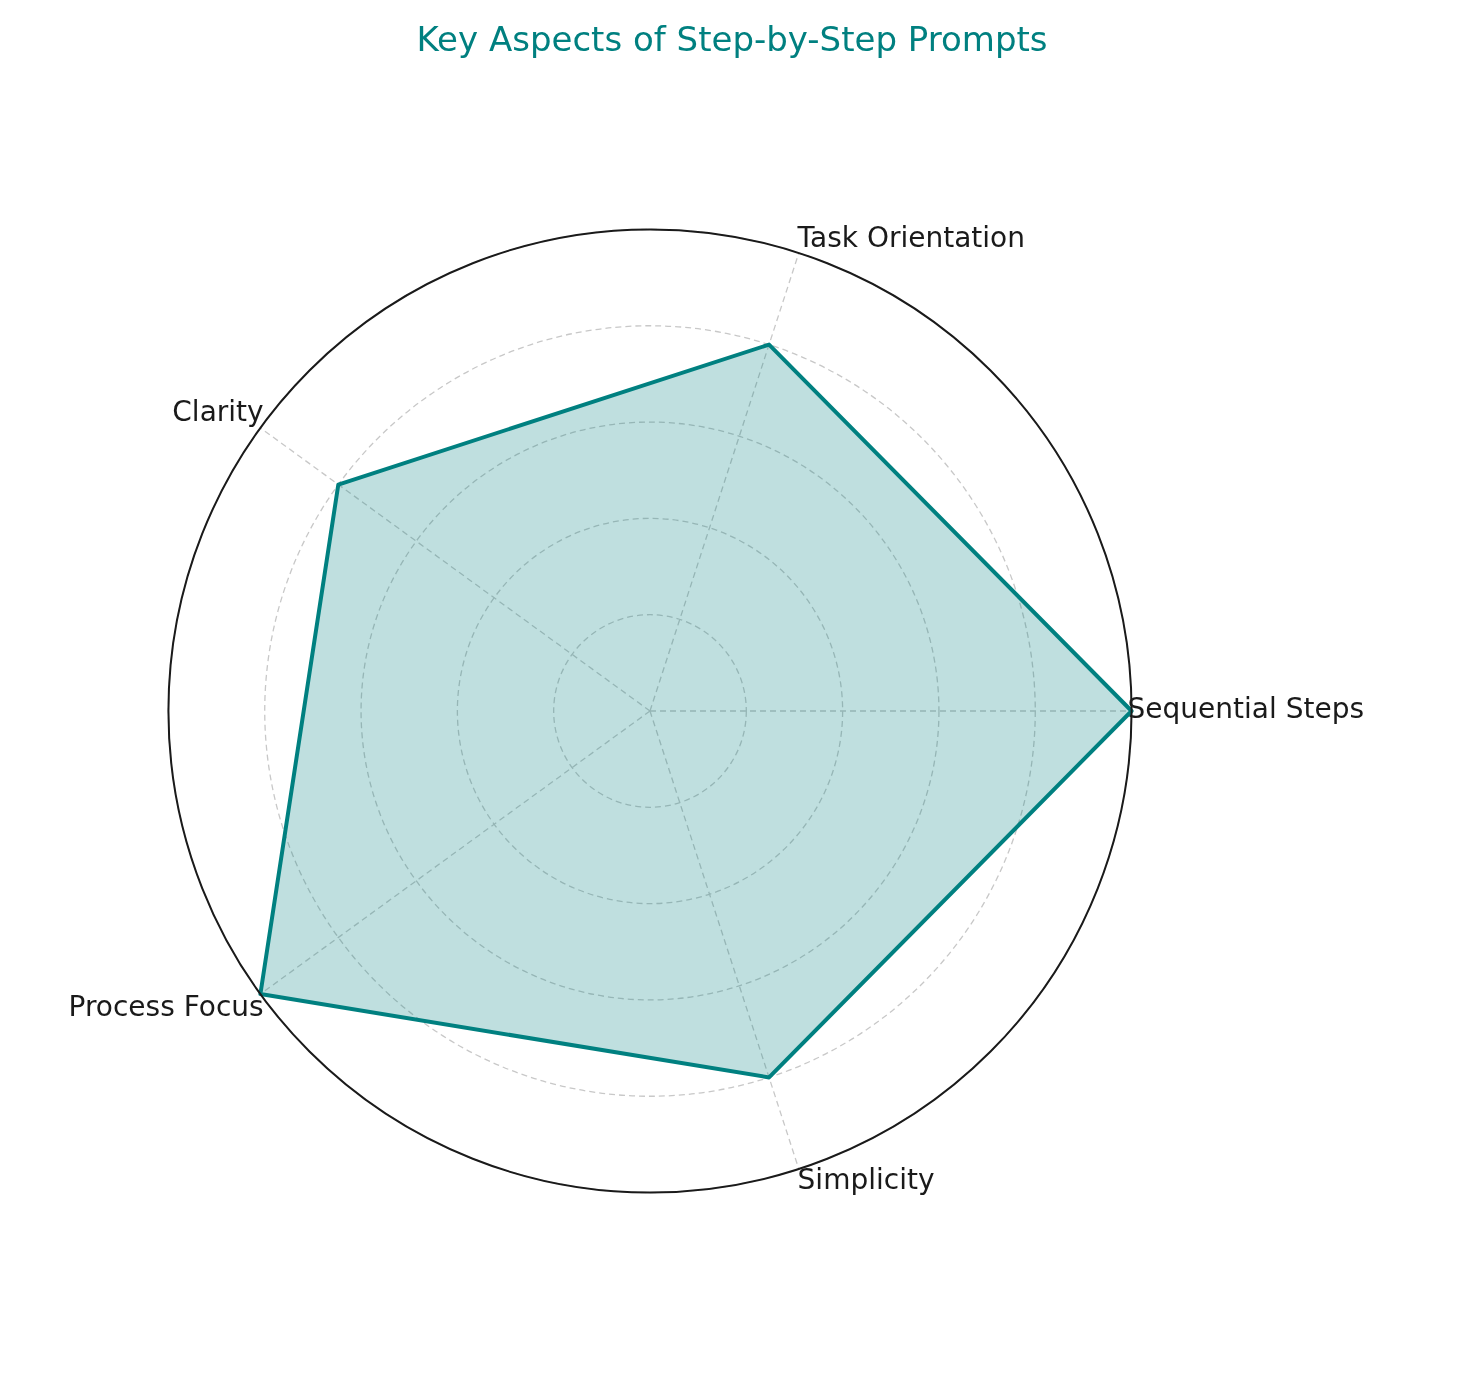  I want to click on spoke-label: Task Orientation, so click(910, 238).